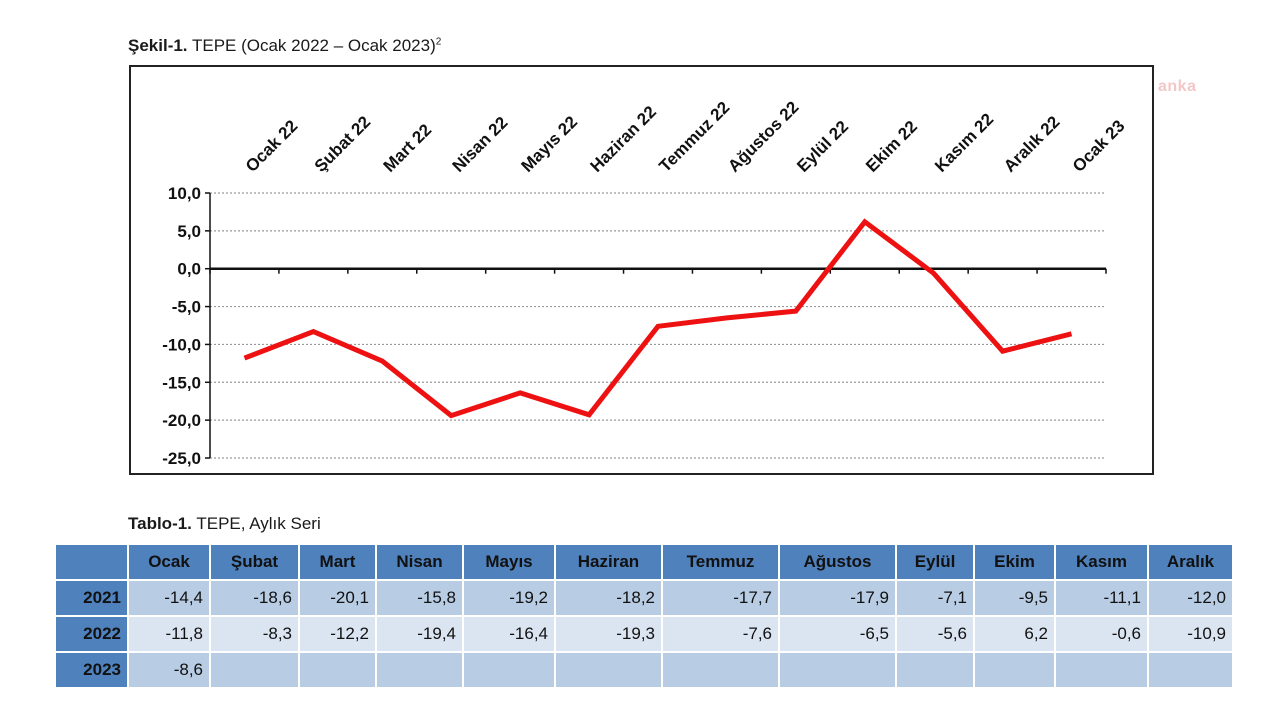 The height and width of the screenshot is (720, 1280). Describe the element at coordinates (822, 146) in the screenshot. I see `x-category-label: Eylül 22` at that location.